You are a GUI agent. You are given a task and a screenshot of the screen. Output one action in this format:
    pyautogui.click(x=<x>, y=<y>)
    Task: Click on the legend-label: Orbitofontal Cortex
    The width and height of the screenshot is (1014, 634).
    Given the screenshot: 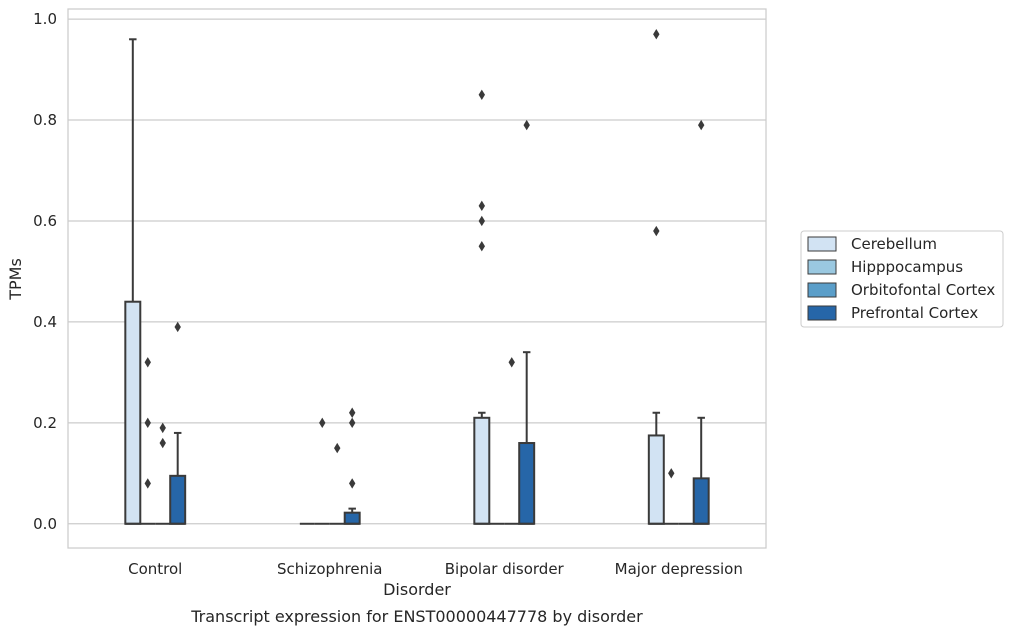 What is the action you would take?
    pyautogui.click(x=923, y=290)
    